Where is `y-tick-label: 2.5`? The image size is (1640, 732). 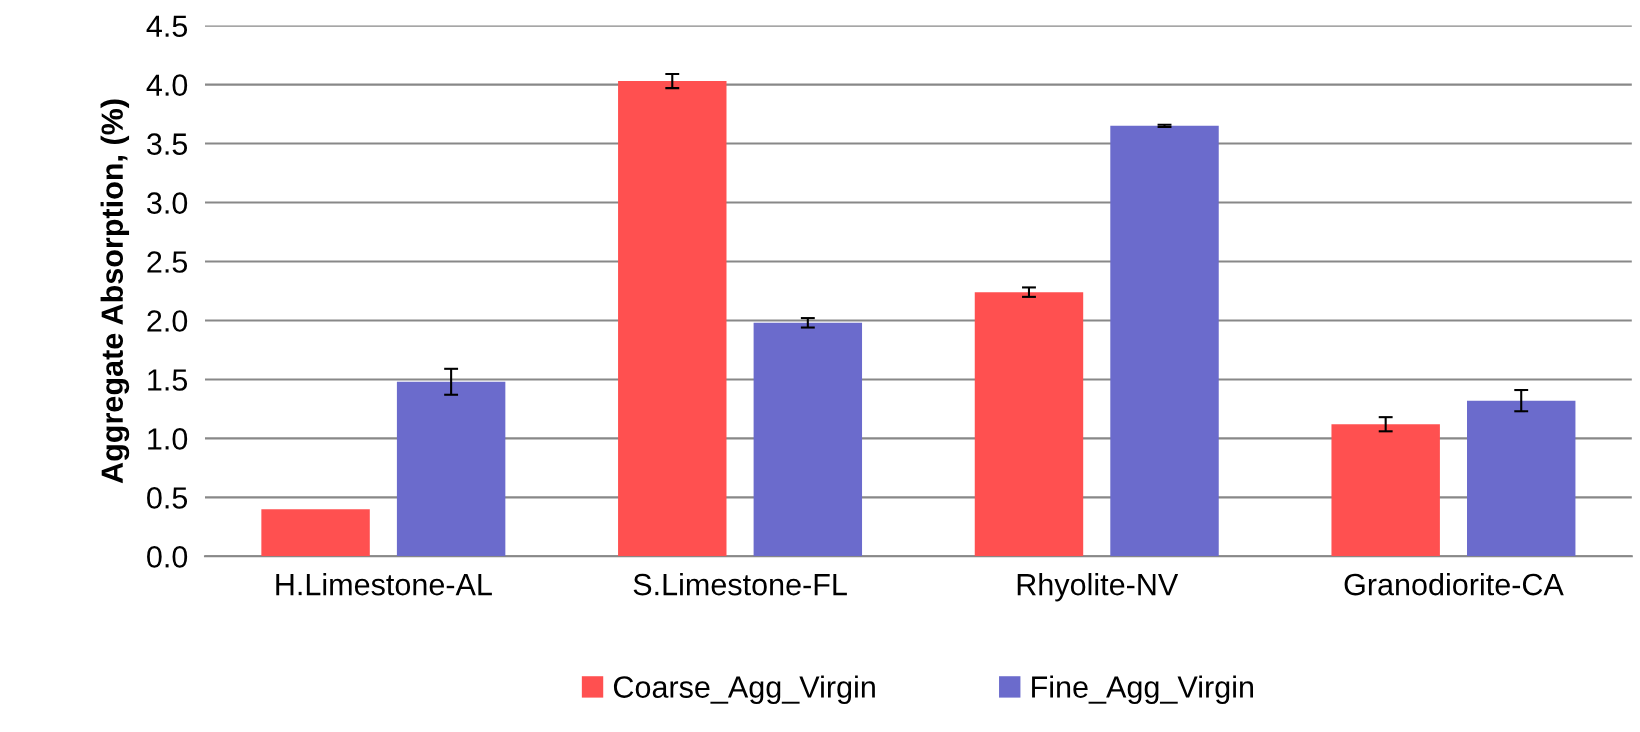
y-tick-label: 2.5 is located at coordinates (167, 262).